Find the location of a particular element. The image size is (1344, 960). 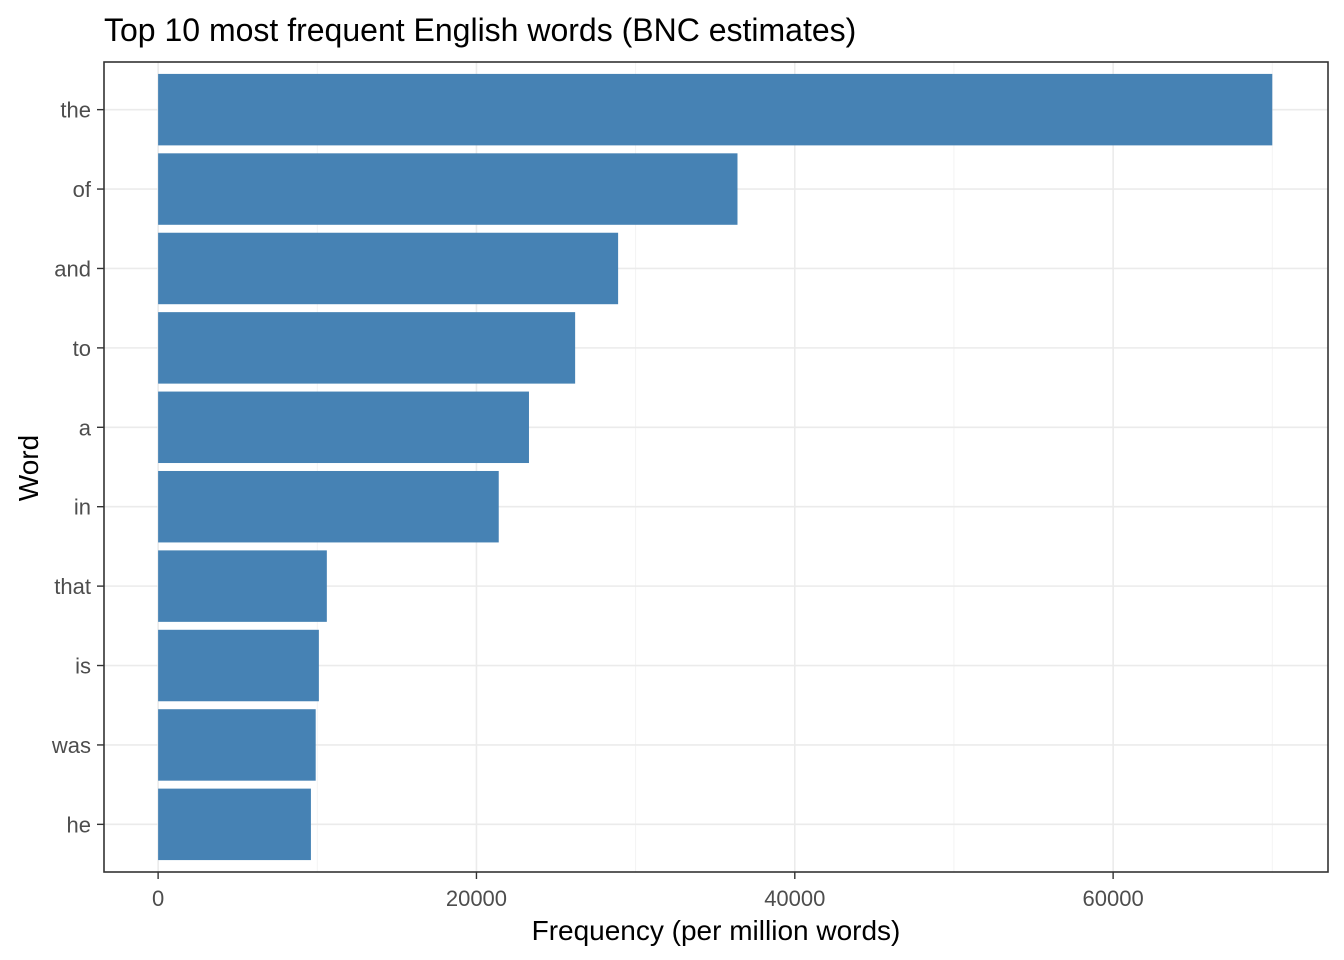

y-tick-label: he is located at coordinates (79, 824).